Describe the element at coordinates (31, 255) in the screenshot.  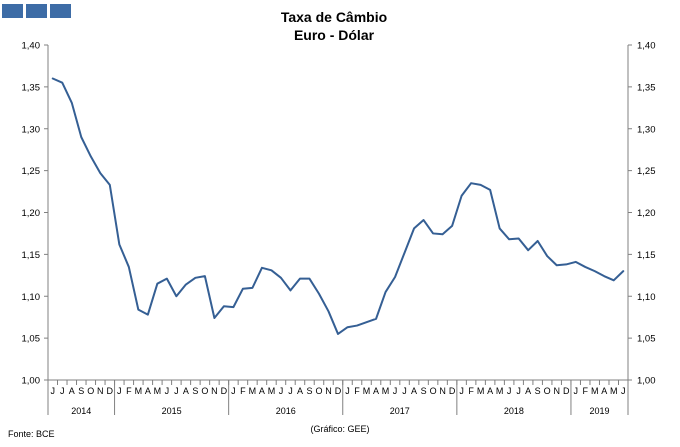
I see `y-tick-label-left: 1,15` at that location.